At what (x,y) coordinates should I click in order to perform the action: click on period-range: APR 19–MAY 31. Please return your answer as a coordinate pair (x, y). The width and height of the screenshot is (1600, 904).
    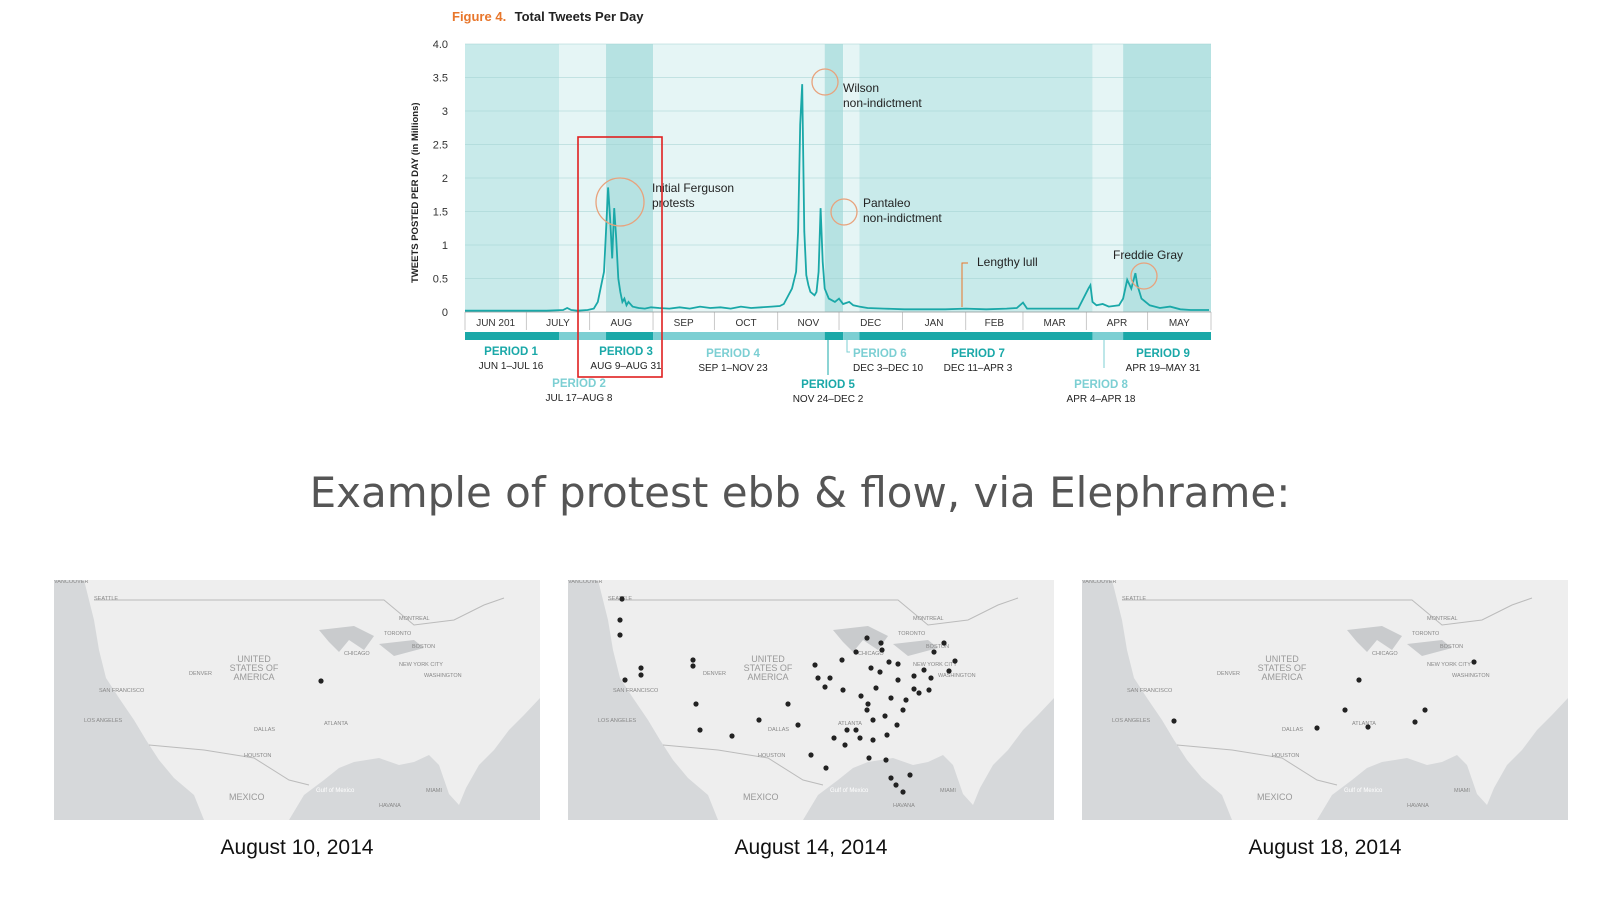
    Looking at the image, I should click on (1163, 368).